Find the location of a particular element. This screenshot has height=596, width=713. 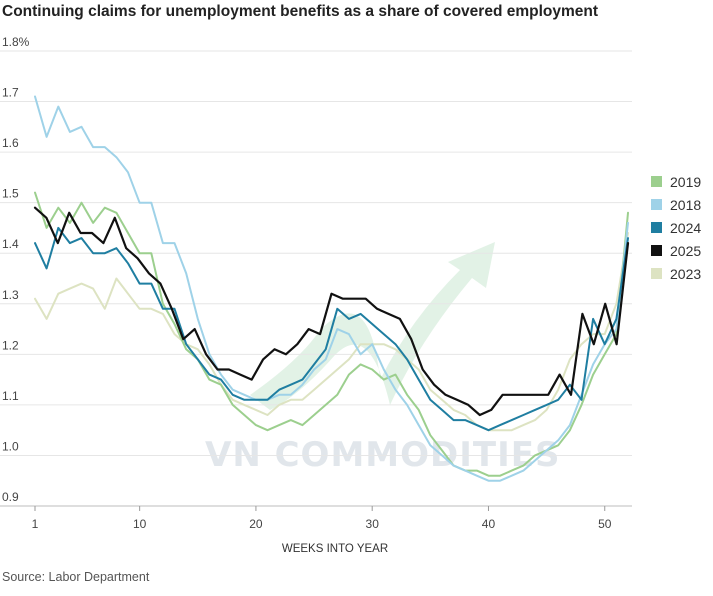

legend-label-2025: 2025 is located at coordinates (685, 251).